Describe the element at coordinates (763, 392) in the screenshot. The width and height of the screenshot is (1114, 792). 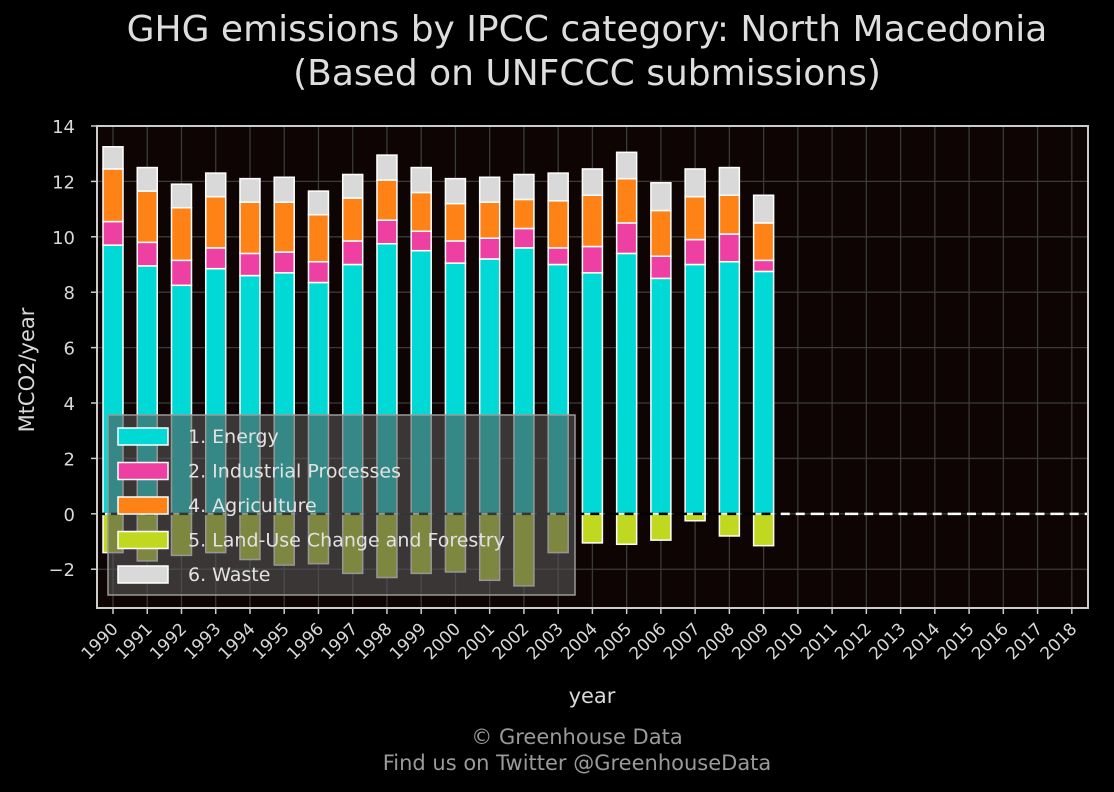
I see `bar-energy-2009` at that location.